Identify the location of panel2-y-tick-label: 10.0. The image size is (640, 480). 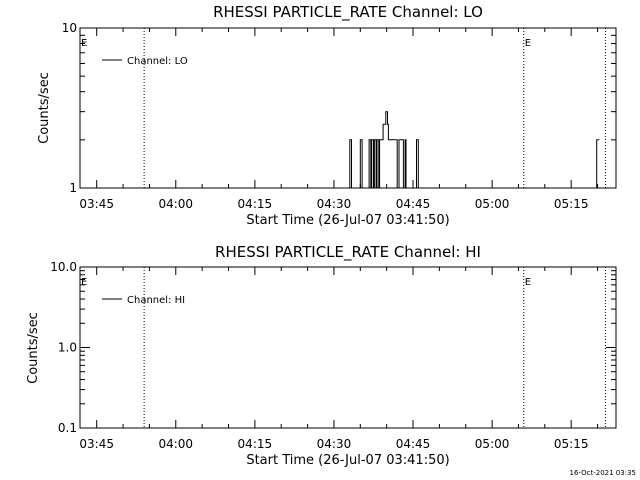
(63, 267).